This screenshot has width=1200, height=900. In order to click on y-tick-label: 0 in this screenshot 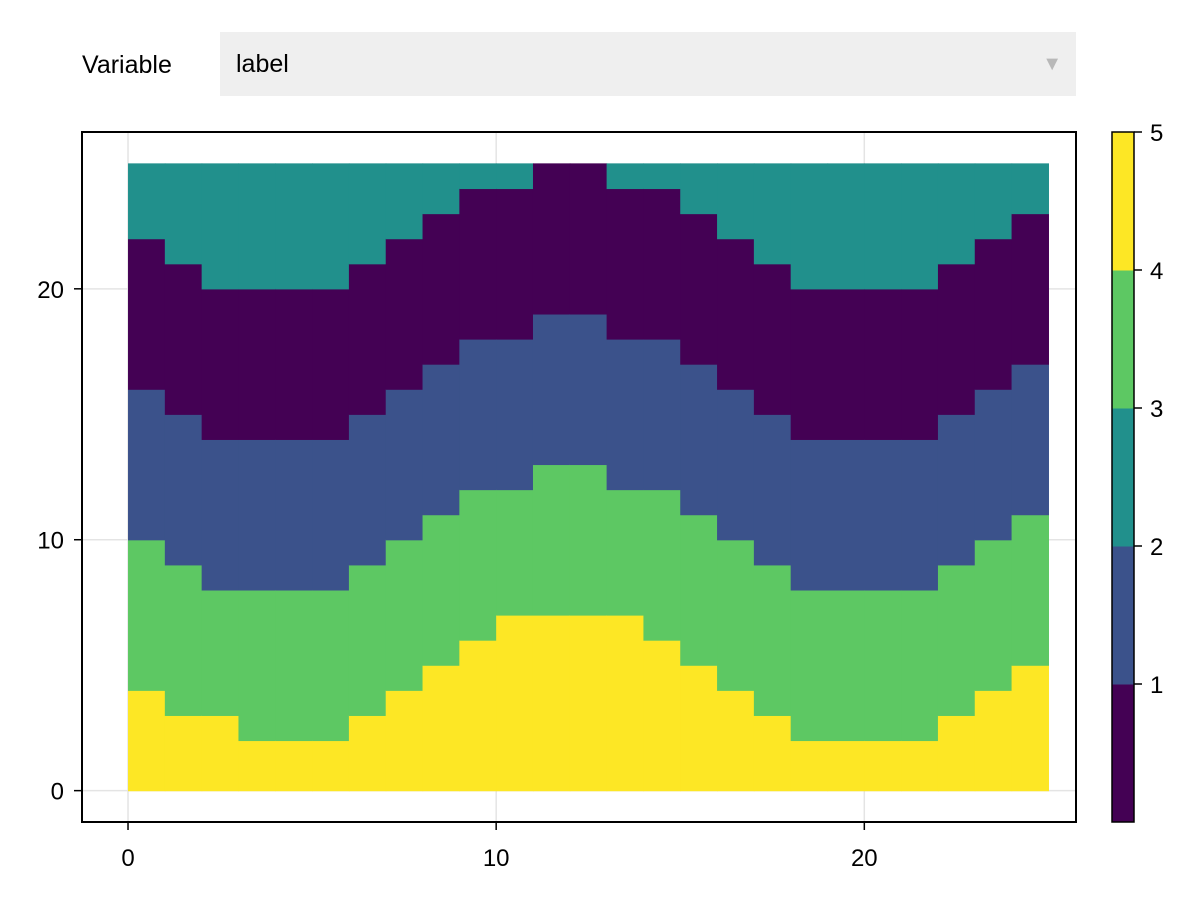, I will do `click(57, 792)`.